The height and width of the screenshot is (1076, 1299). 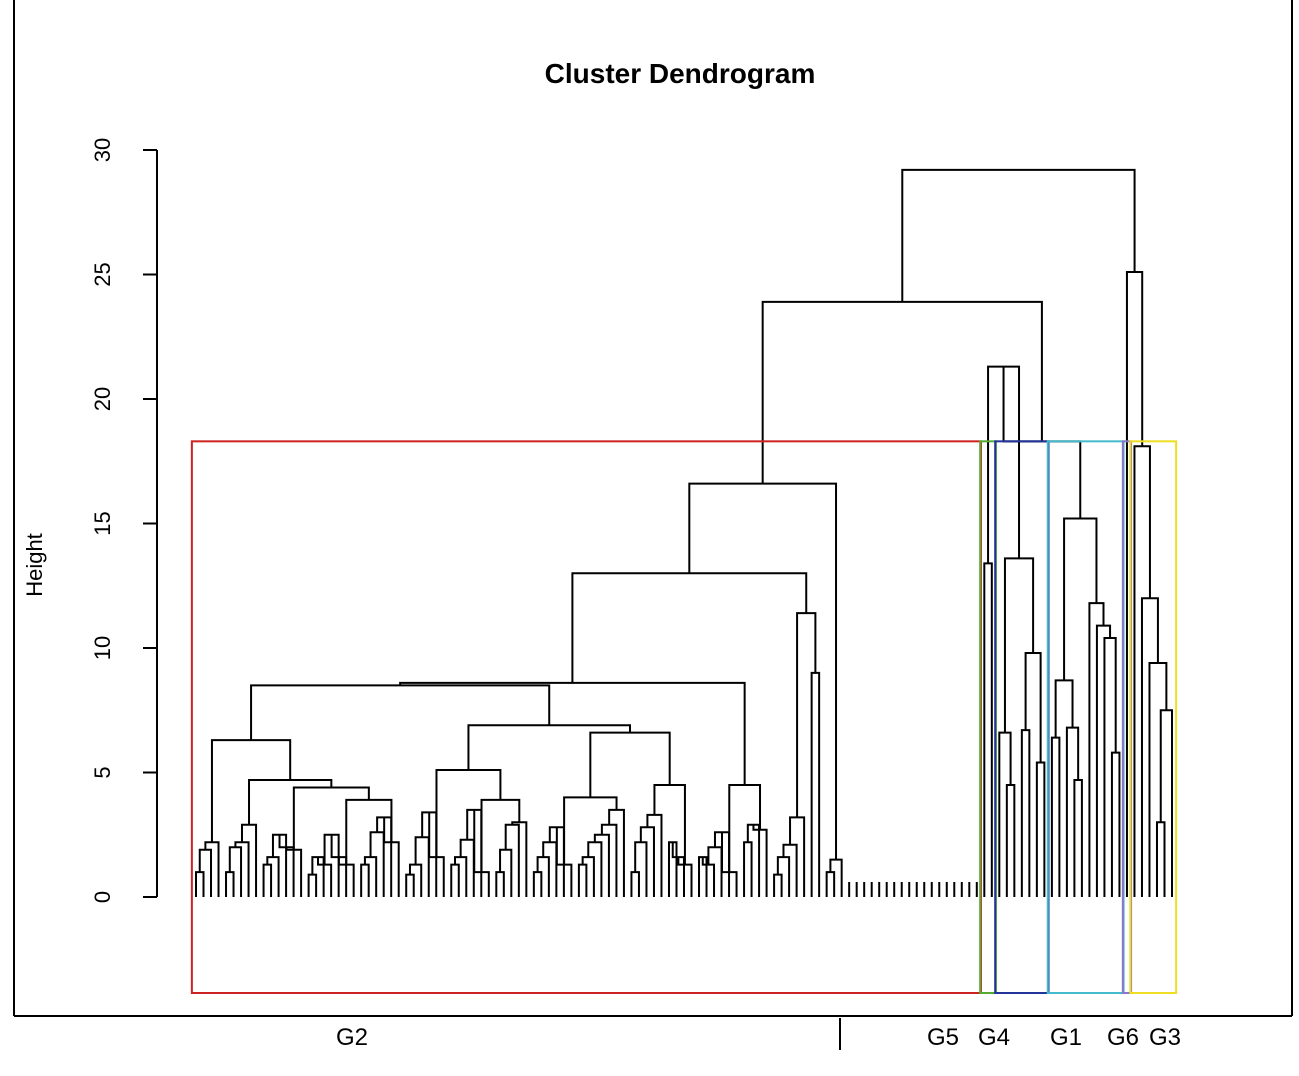 What do you see at coordinates (1123, 1037) in the screenshot?
I see `group-label-g6: G6` at bounding box center [1123, 1037].